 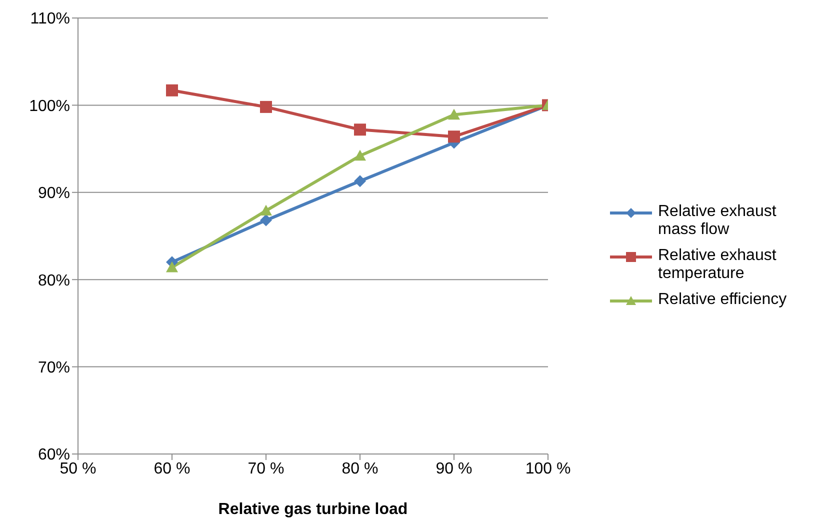 What do you see at coordinates (50, 19) in the screenshot?
I see `y-tick-label: 110%` at bounding box center [50, 19].